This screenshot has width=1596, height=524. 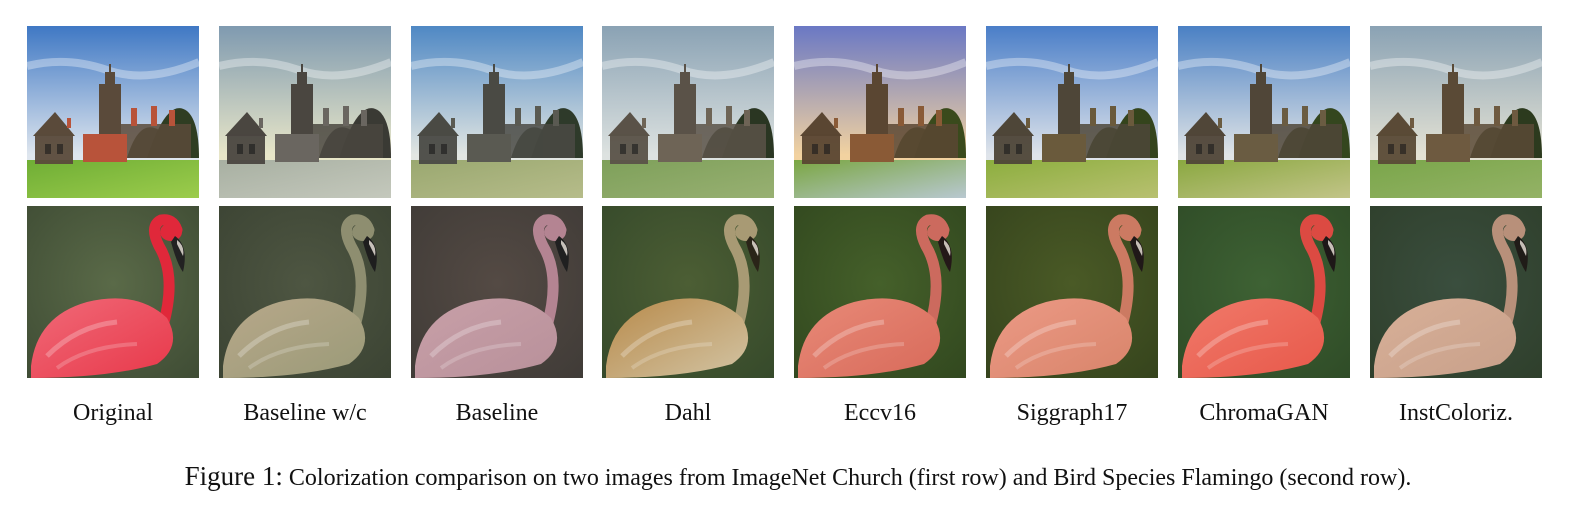 What do you see at coordinates (1456, 413) in the screenshot?
I see `method-label: InstColoriz.` at bounding box center [1456, 413].